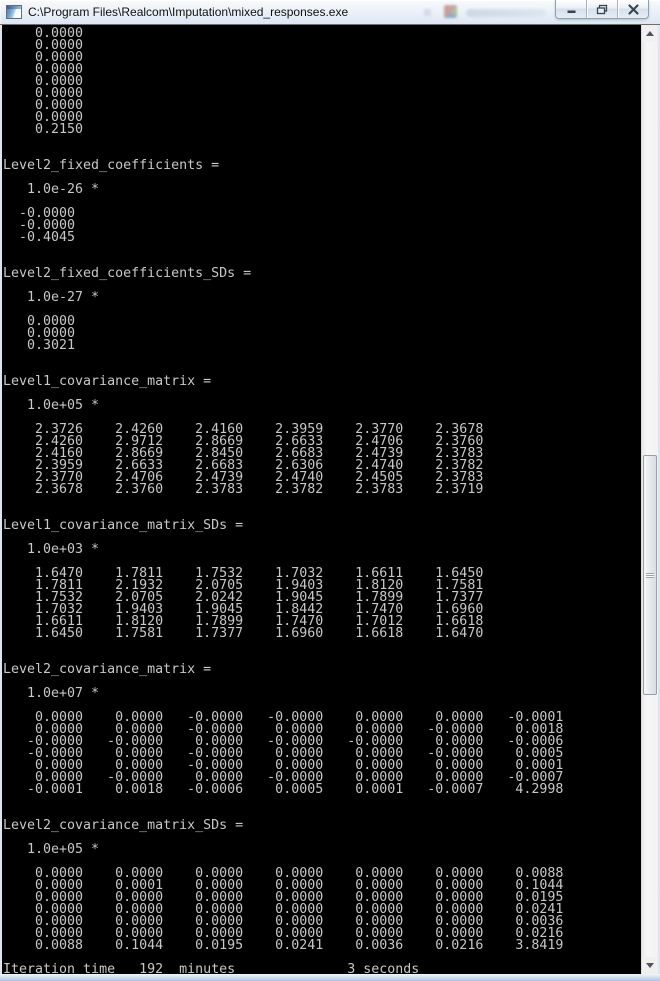  I want to click on window-frame-right, so click(659, 503).